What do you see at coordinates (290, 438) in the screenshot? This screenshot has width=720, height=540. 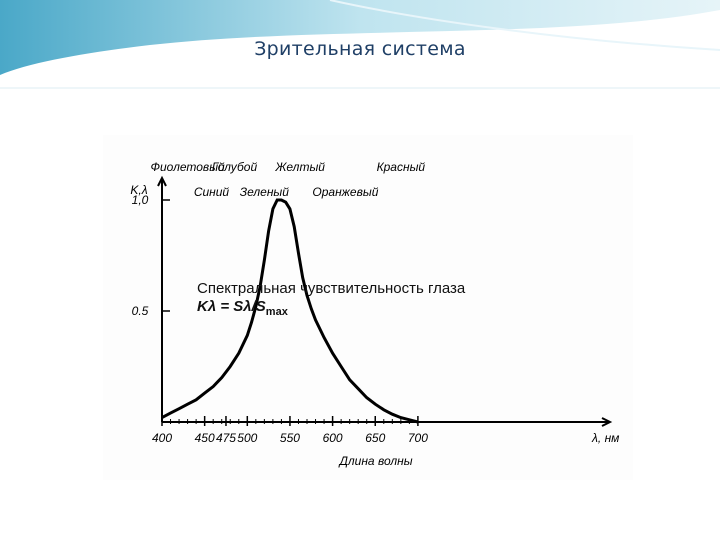 I see `x-tick-label-550: 550` at bounding box center [290, 438].